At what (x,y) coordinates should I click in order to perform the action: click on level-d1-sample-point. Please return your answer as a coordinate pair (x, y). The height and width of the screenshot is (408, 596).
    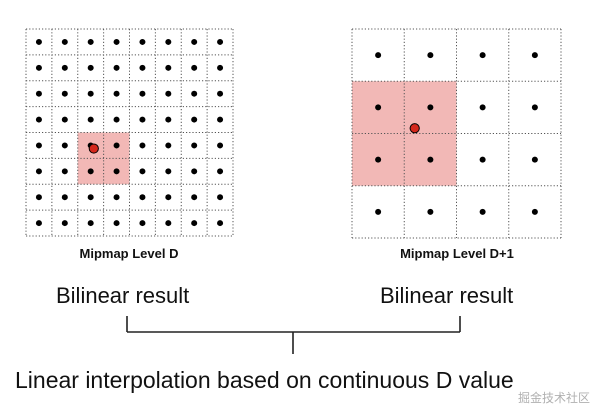
    Looking at the image, I should click on (414, 128).